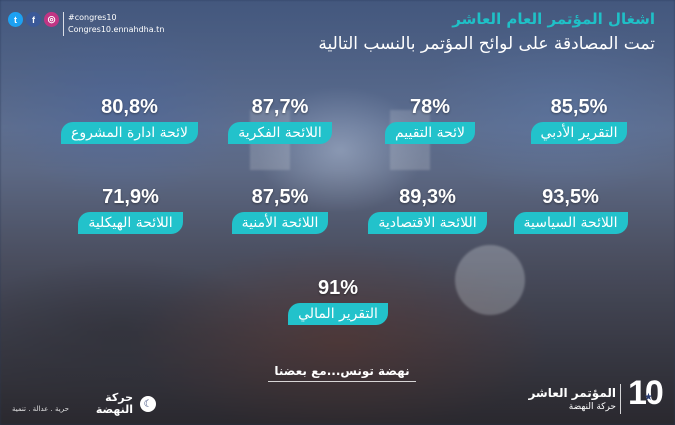 The width and height of the screenshot is (675, 425). What do you see at coordinates (280, 223) in the screenshot?
I see `resolution-label: اللائحة الأمنية` at bounding box center [280, 223].